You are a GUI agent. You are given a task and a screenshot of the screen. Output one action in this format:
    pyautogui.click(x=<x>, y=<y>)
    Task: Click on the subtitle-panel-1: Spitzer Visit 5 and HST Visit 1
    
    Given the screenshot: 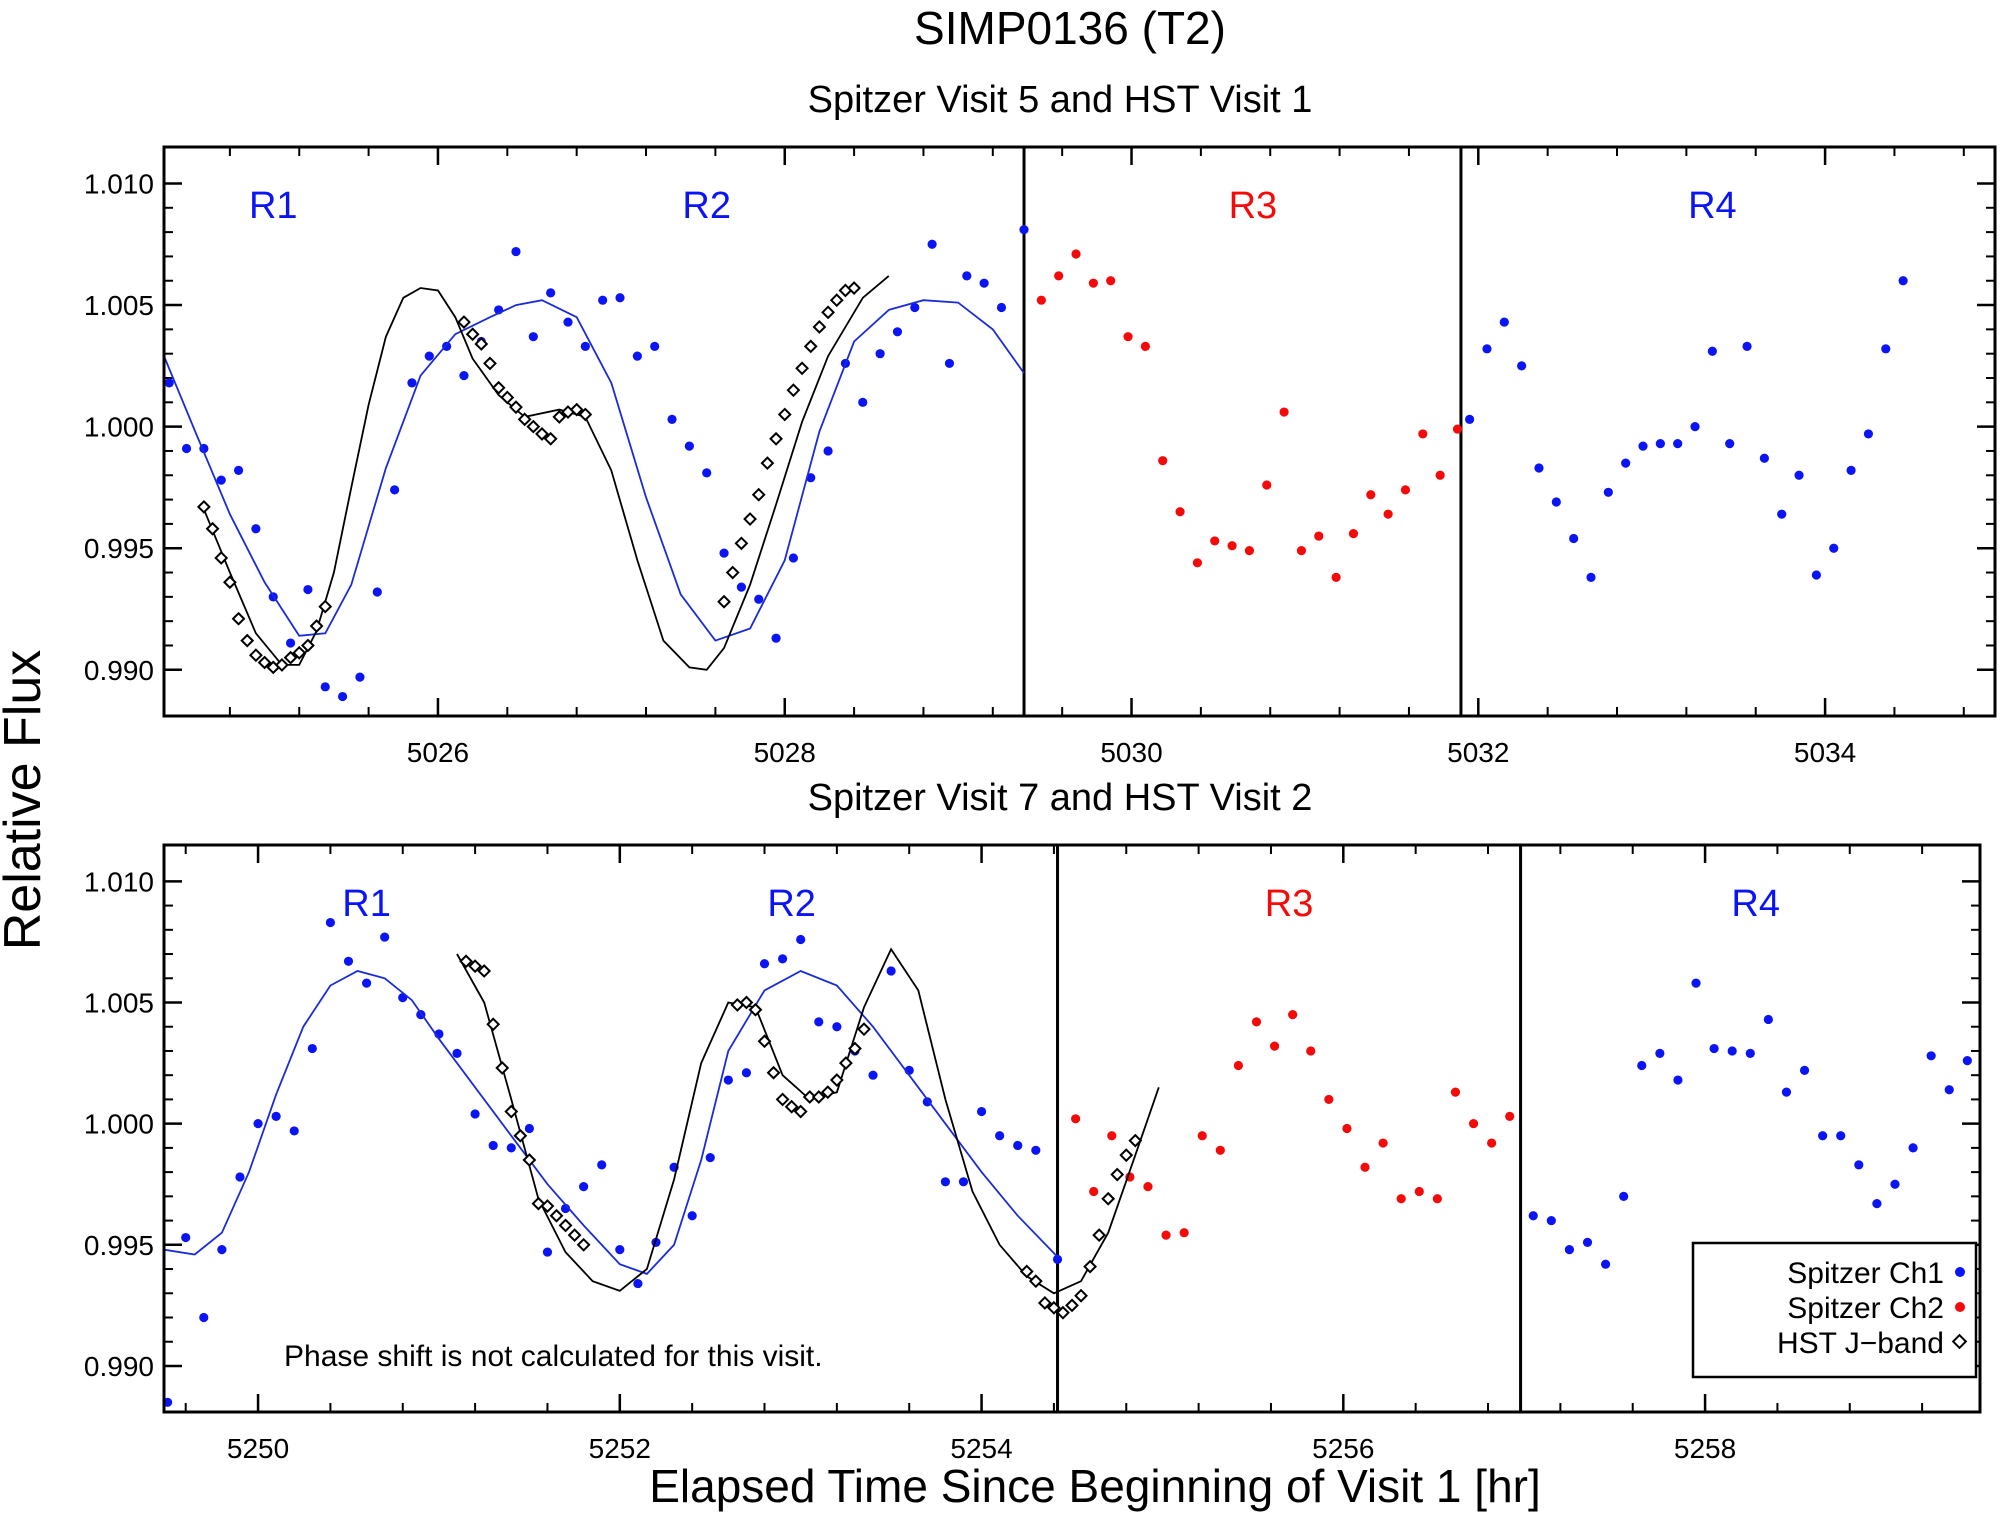 What is the action you would take?
    pyautogui.click(x=1060, y=100)
    